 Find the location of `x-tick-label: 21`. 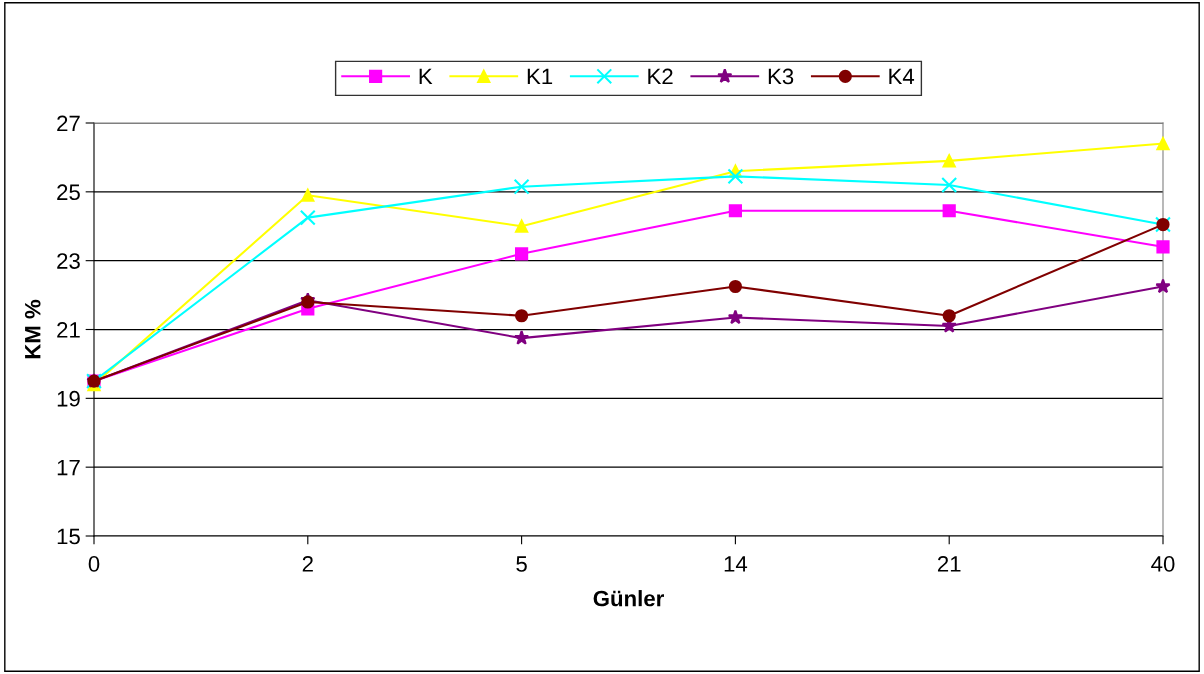

x-tick-label: 21 is located at coordinates (949, 564).